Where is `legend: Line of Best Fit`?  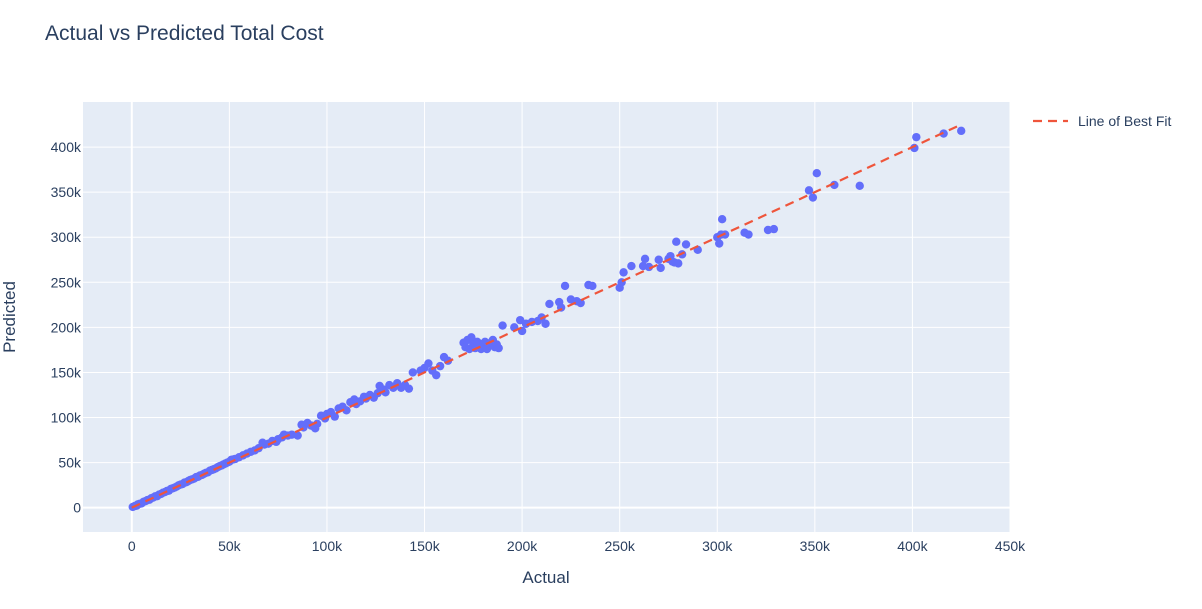 legend: Line of Best Fit is located at coordinates (1102, 121).